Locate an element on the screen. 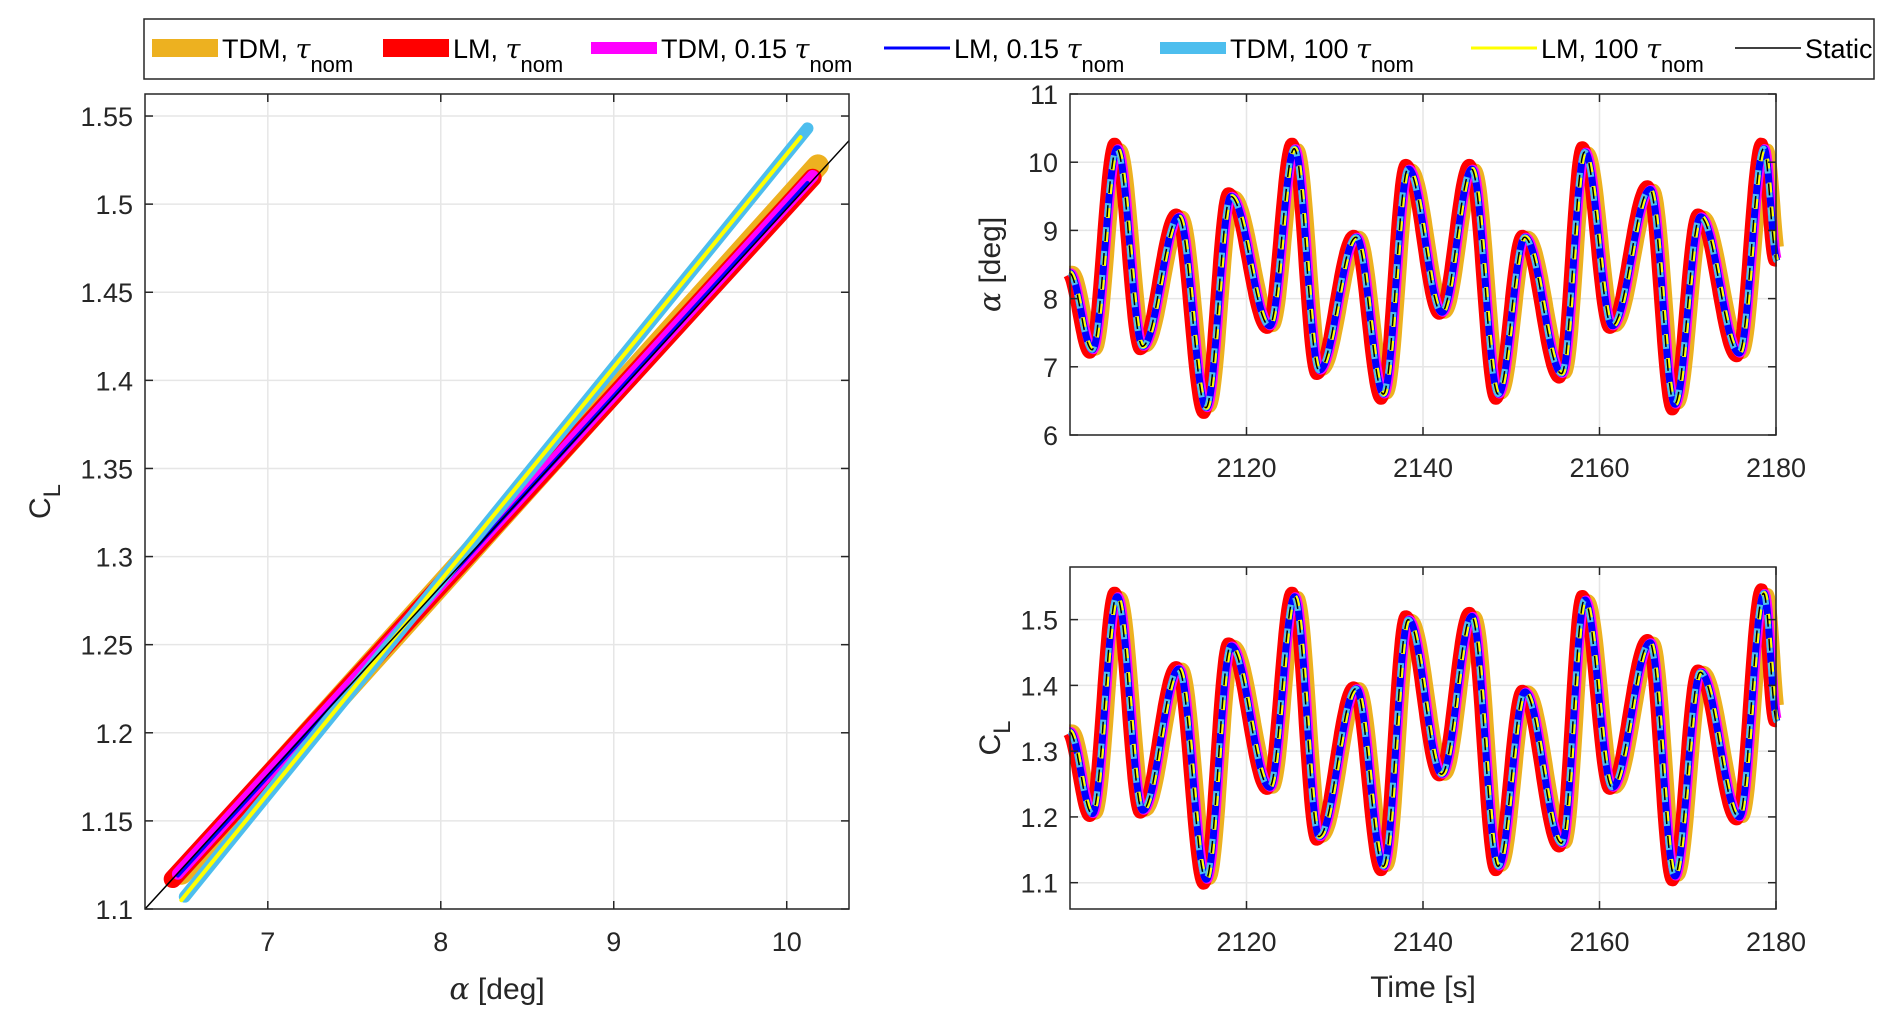  y-tick-label: 1.35 is located at coordinates (106, 469).